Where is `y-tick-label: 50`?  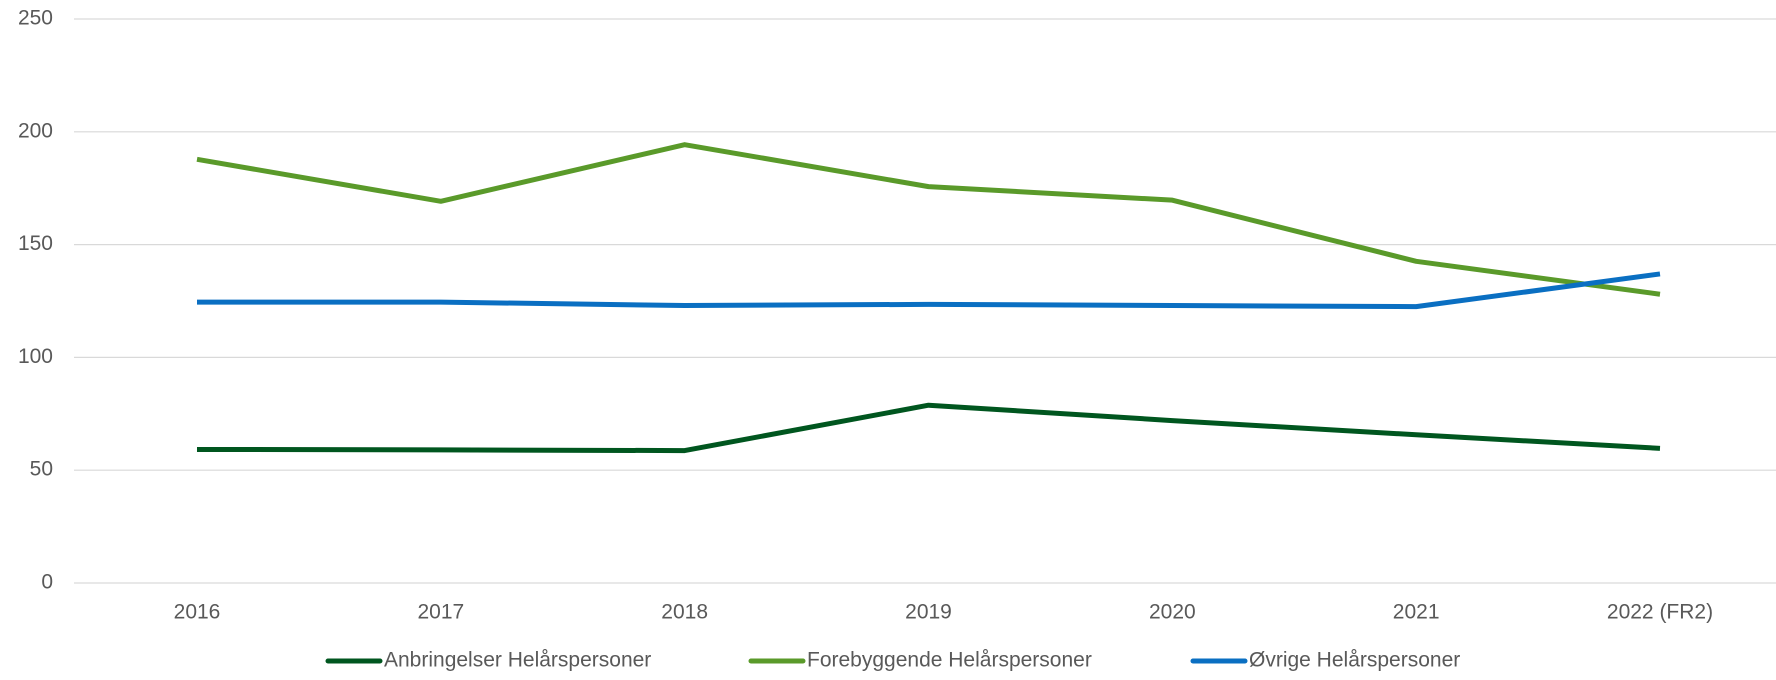 y-tick-label: 50 is located at coordinates (41, 469).